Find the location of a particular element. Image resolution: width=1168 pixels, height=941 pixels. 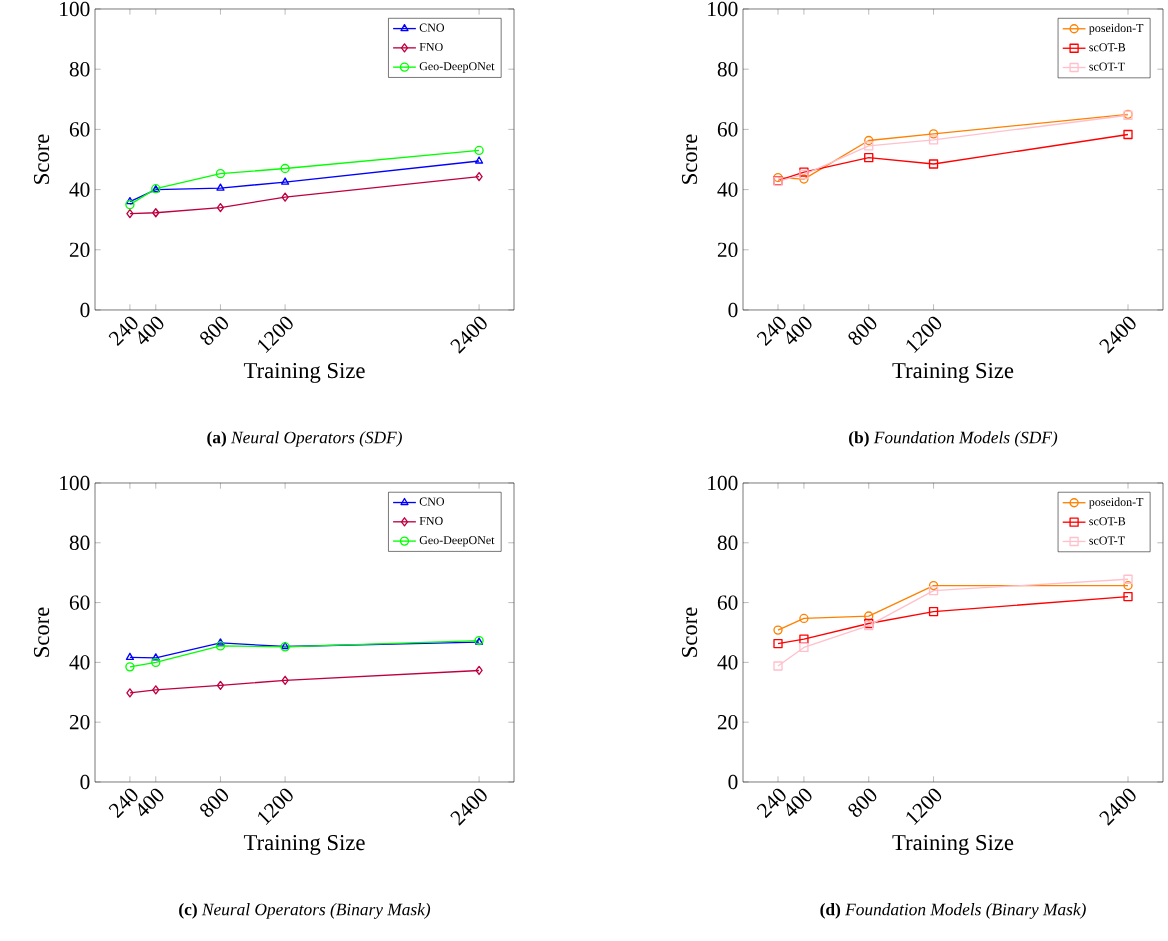

text: (b) Foundation Models (SDF) is located at coordinates (953, 439).